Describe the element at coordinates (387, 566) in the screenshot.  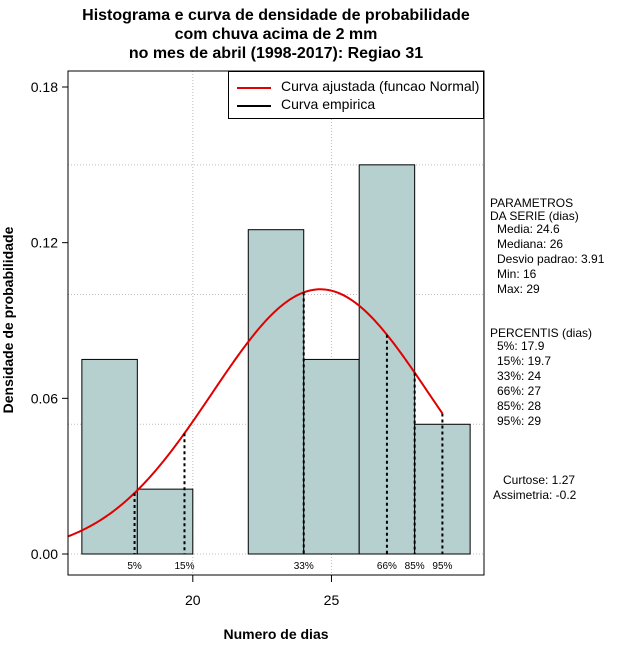
I see `percentile-marker-label: 66%` at that location.